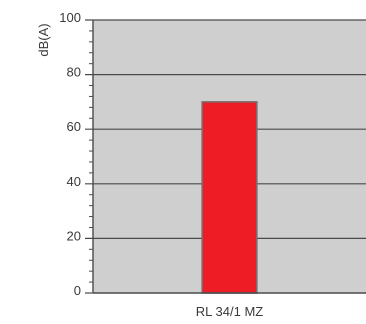  Describe the element at coordinates (43, 39) in the screenshot. I see `y-axis-label: dB(A)` at that location.